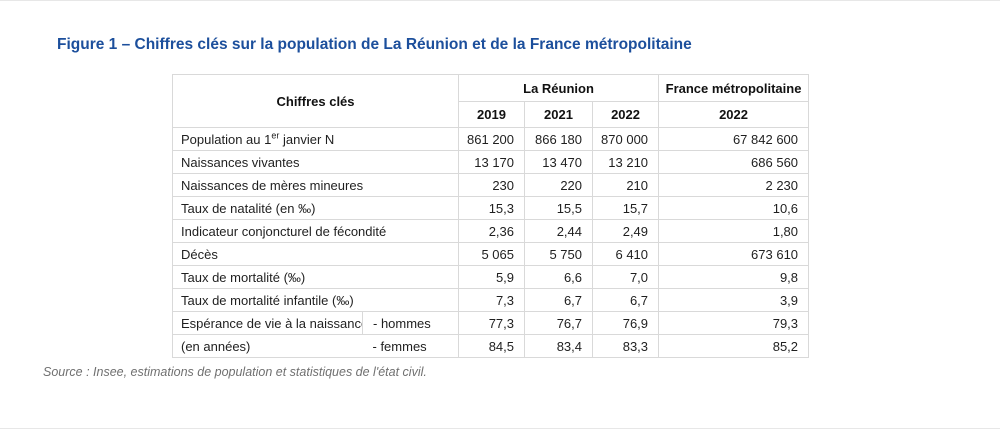 This screenshot has height=429, width=1000. What do you see at coordinates (626, 346) in the screenshot?
I see `cell-value: 83,3` at bounding box center [626, 346].